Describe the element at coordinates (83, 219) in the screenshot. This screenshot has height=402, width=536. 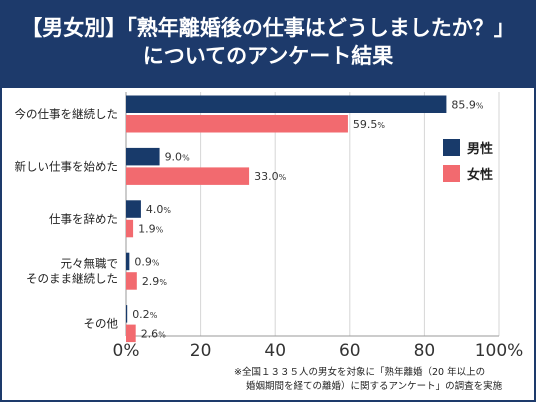
I see `category-label: 仕事を辞めた` at that location.